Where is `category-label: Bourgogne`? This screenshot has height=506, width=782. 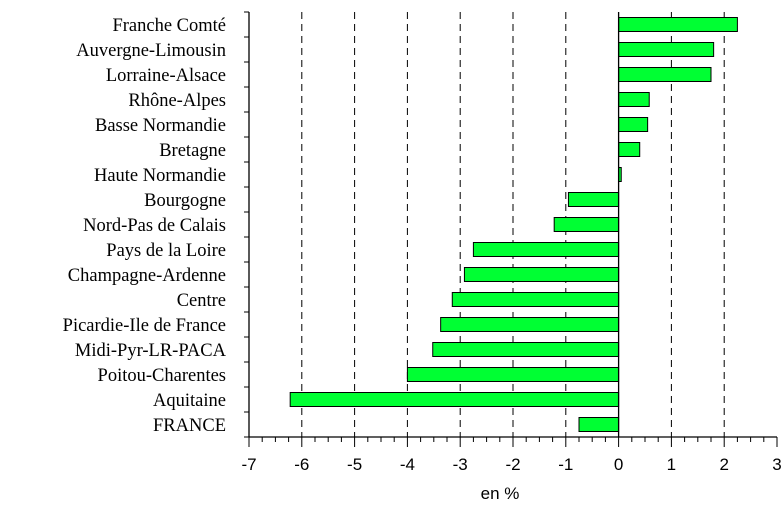 category-label: Bourgogne is located at coordinates (185, 201).